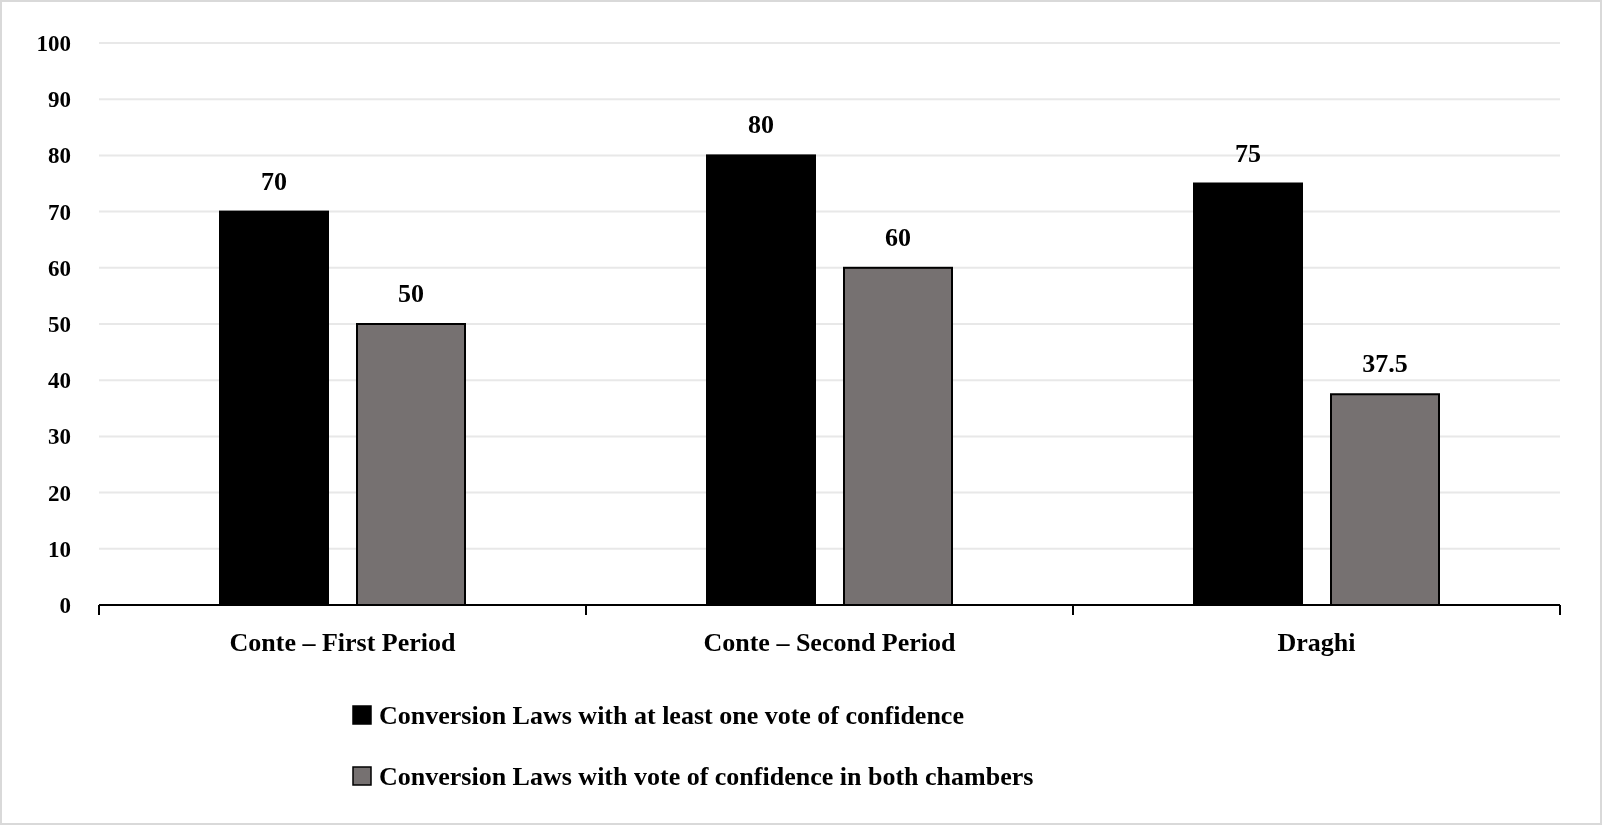 The width and height of the screenshot is (1602, 825). Describe the element at coordinates (1316, 642) in the screenshot. I see `x-tick-label: Draghi` at that location.